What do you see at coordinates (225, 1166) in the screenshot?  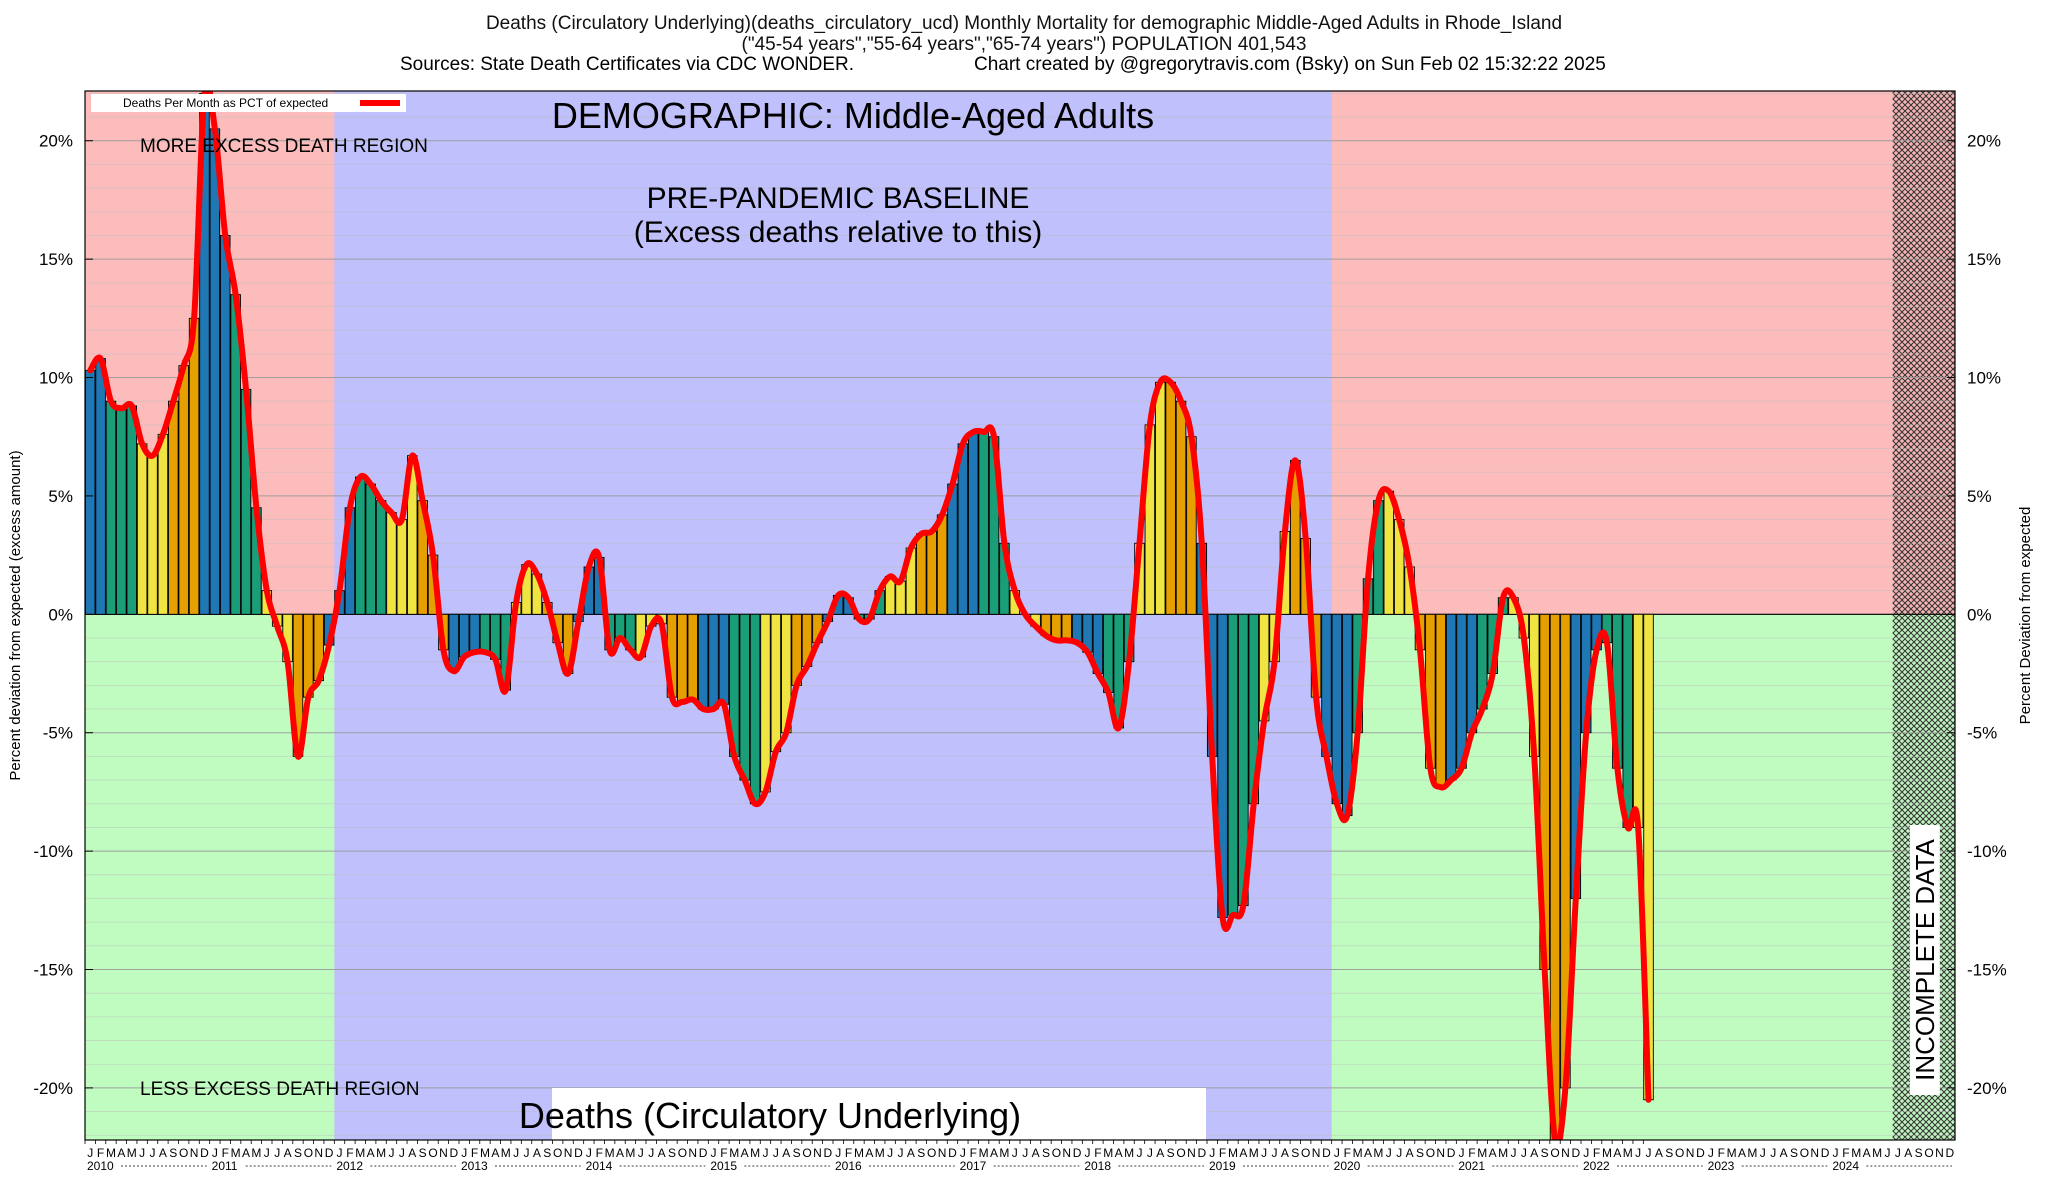 I see `year-label: 2011` at bounding box center [225, 1166].